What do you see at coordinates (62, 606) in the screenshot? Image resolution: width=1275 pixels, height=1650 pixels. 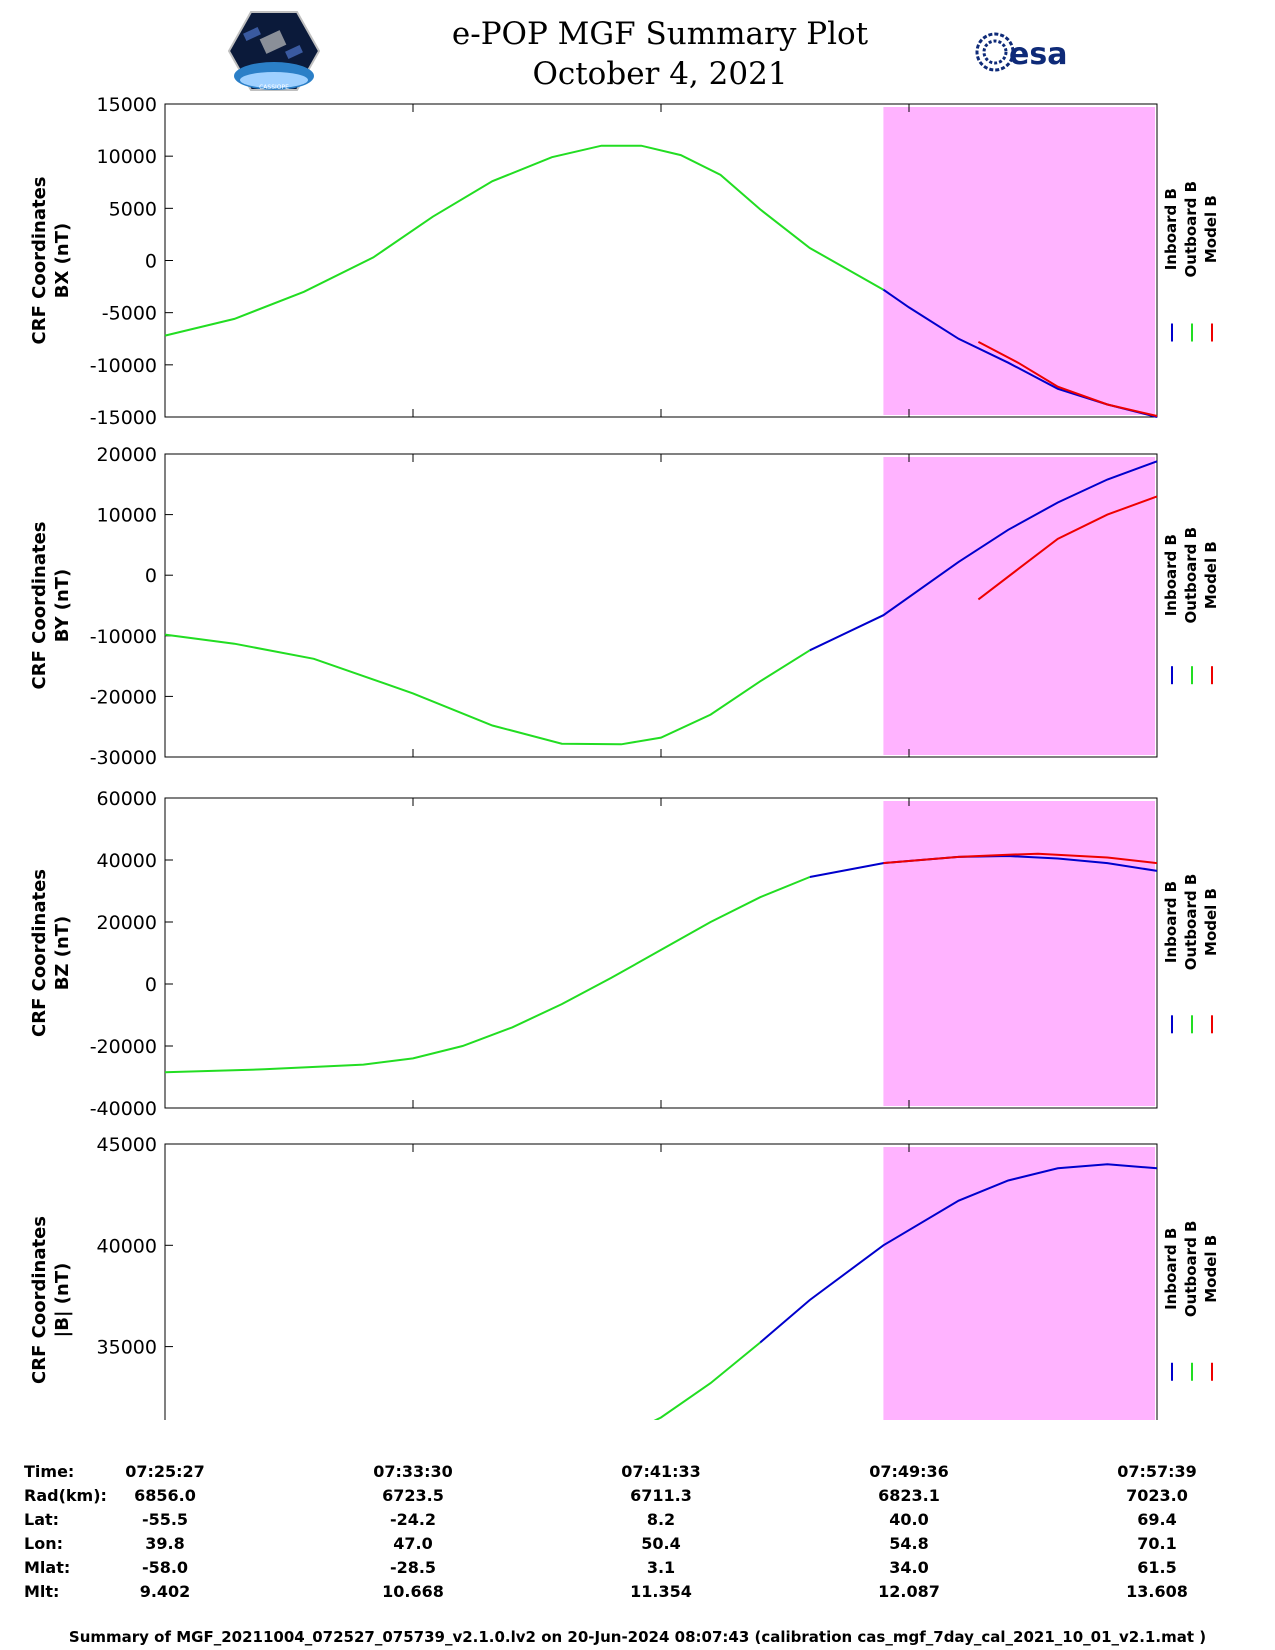 I see `y-axis-label-line-2: BY (nT)` at bounding box center [62, 606].